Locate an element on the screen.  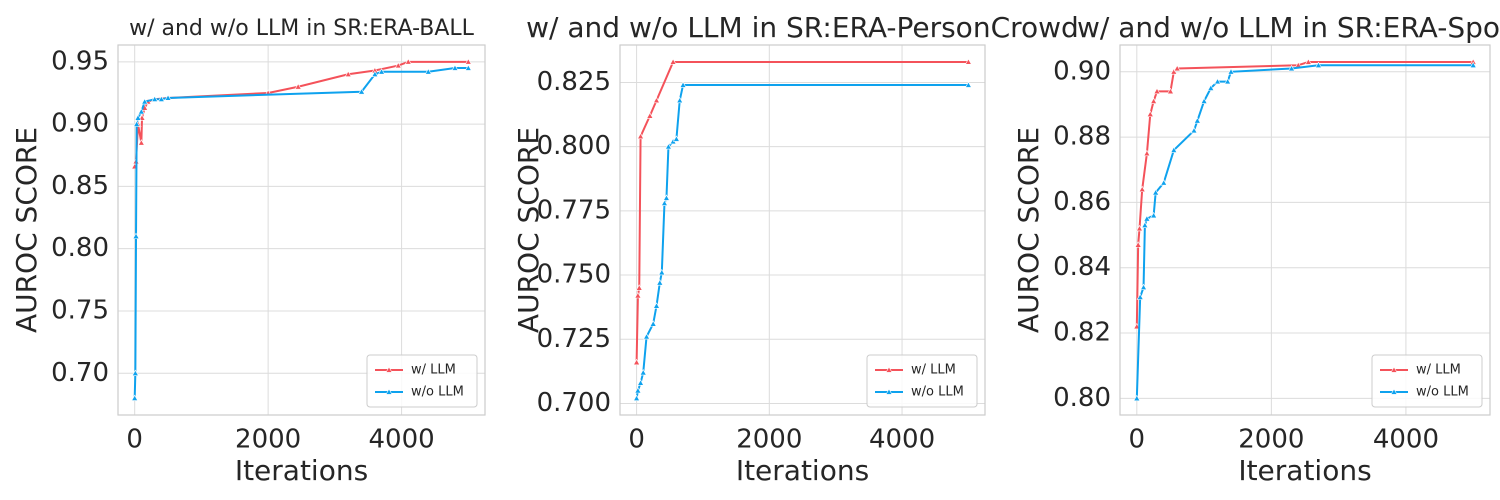
y-tick-label: 0.750 is located at coordinates (574, 275).